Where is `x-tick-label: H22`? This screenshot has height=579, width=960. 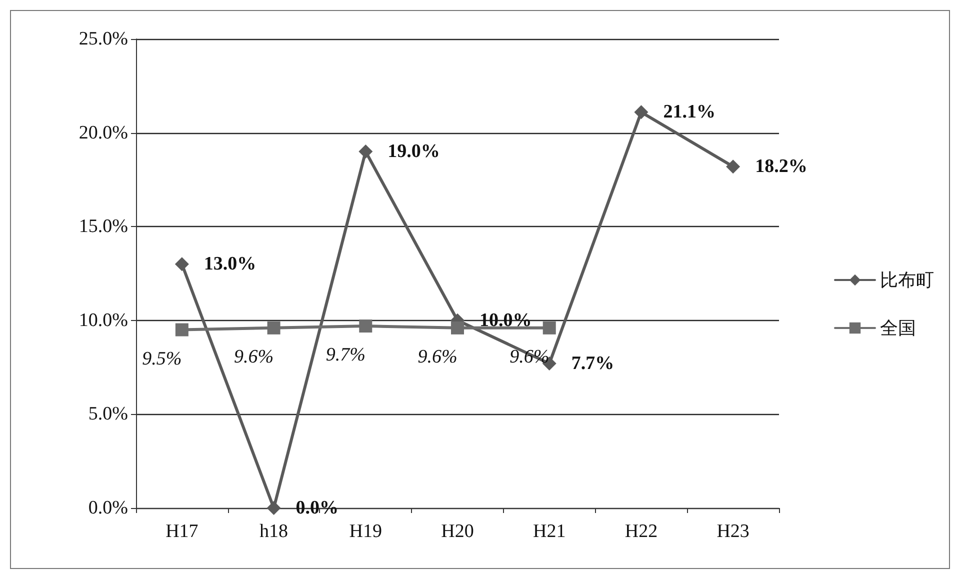
x-tick-label: H22 is located at coordinates (641, 531).